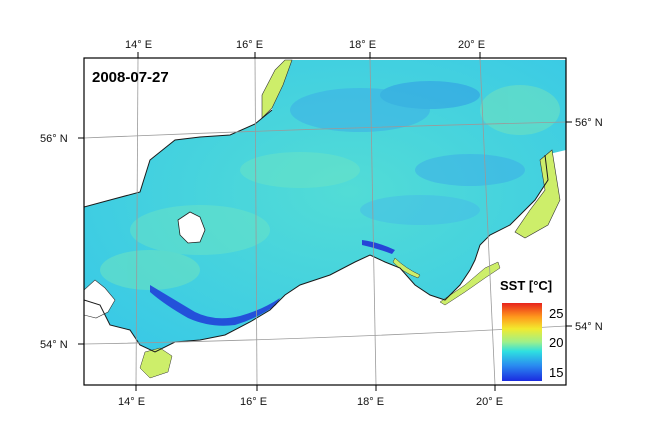 This screenshot has width=648, height=445. Describe the element at coordinates (556, 372) in the screenshot. I see `legend-tick-15: 15` at that location.